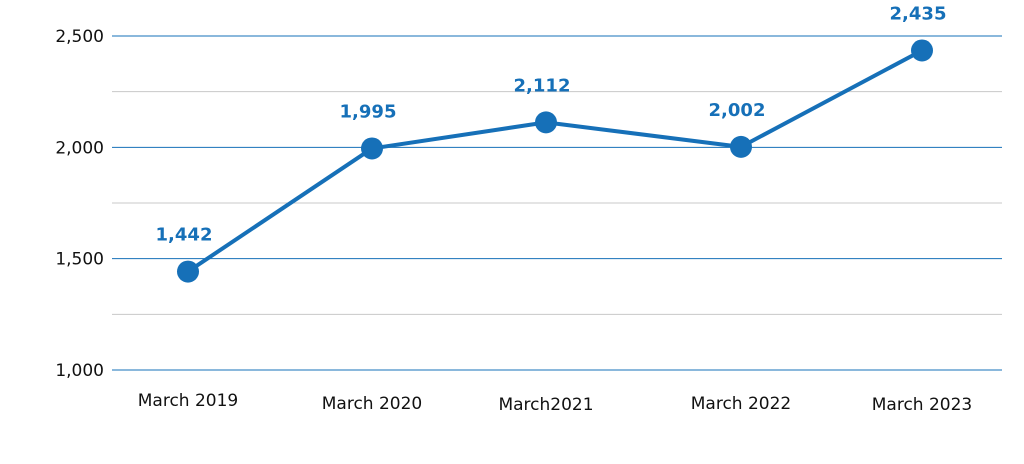 The image size is (1024, 464). Describe the element at coordinates (79, 148) in the screenshot. I see `y-tick-label: 2,000` at that location.